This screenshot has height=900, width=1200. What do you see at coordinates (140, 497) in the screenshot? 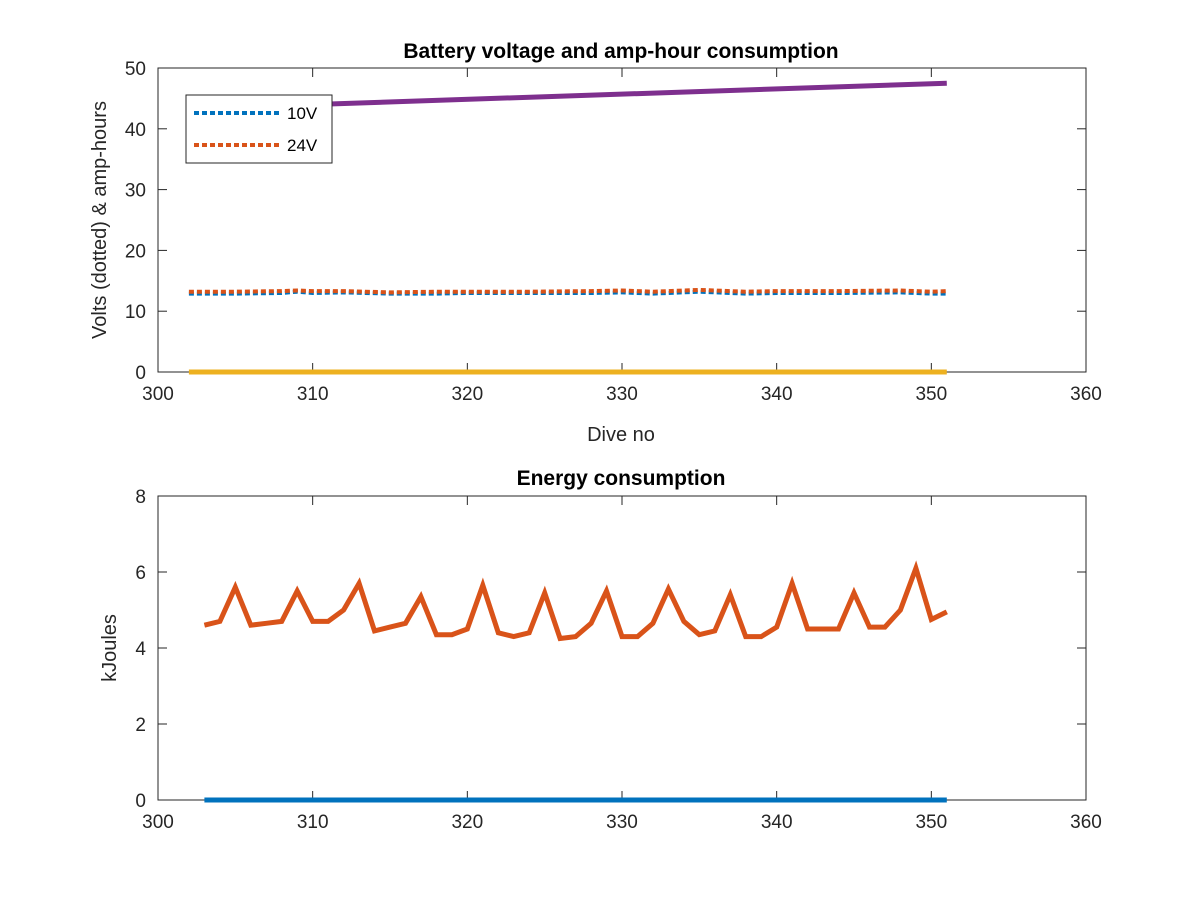
I see `energy-y-tick-label: 8` at bounding box center [140, 497].